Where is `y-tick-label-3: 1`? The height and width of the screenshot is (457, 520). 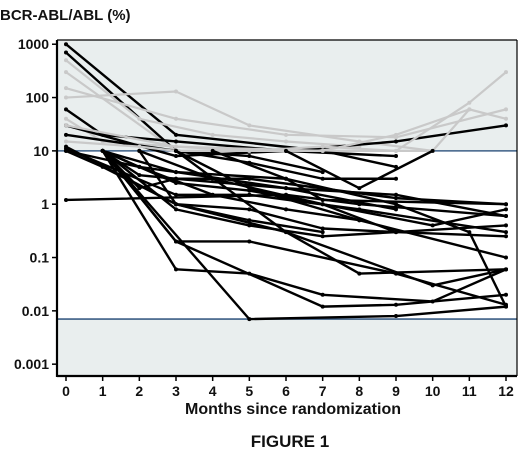
y-tick-label-3: 1 is located at coordinates (45, 204).